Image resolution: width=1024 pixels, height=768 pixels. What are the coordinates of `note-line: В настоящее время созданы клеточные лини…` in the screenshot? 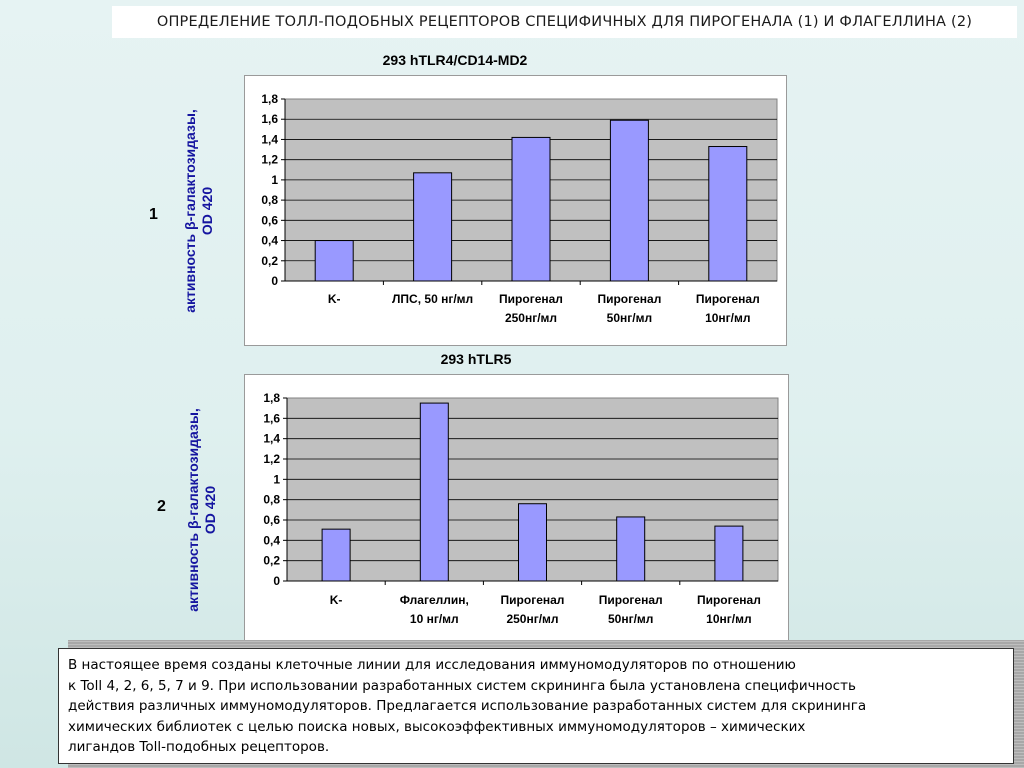 It's located at (432, 665).